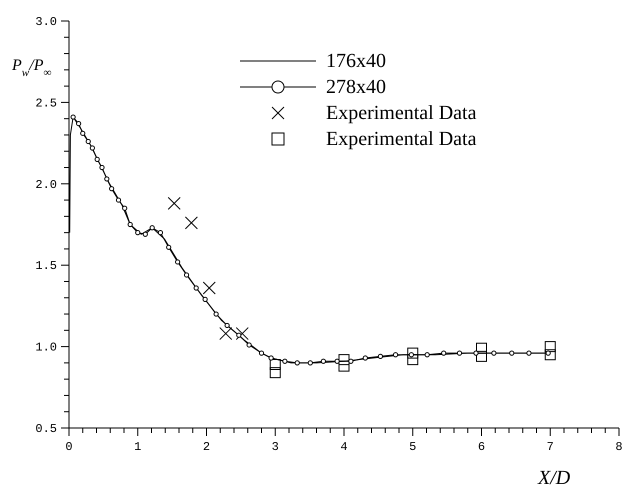 Image resolution: width=625 pixels, height=503 pixels. I want to click on x-tick-label: 8, so click(619, 447).